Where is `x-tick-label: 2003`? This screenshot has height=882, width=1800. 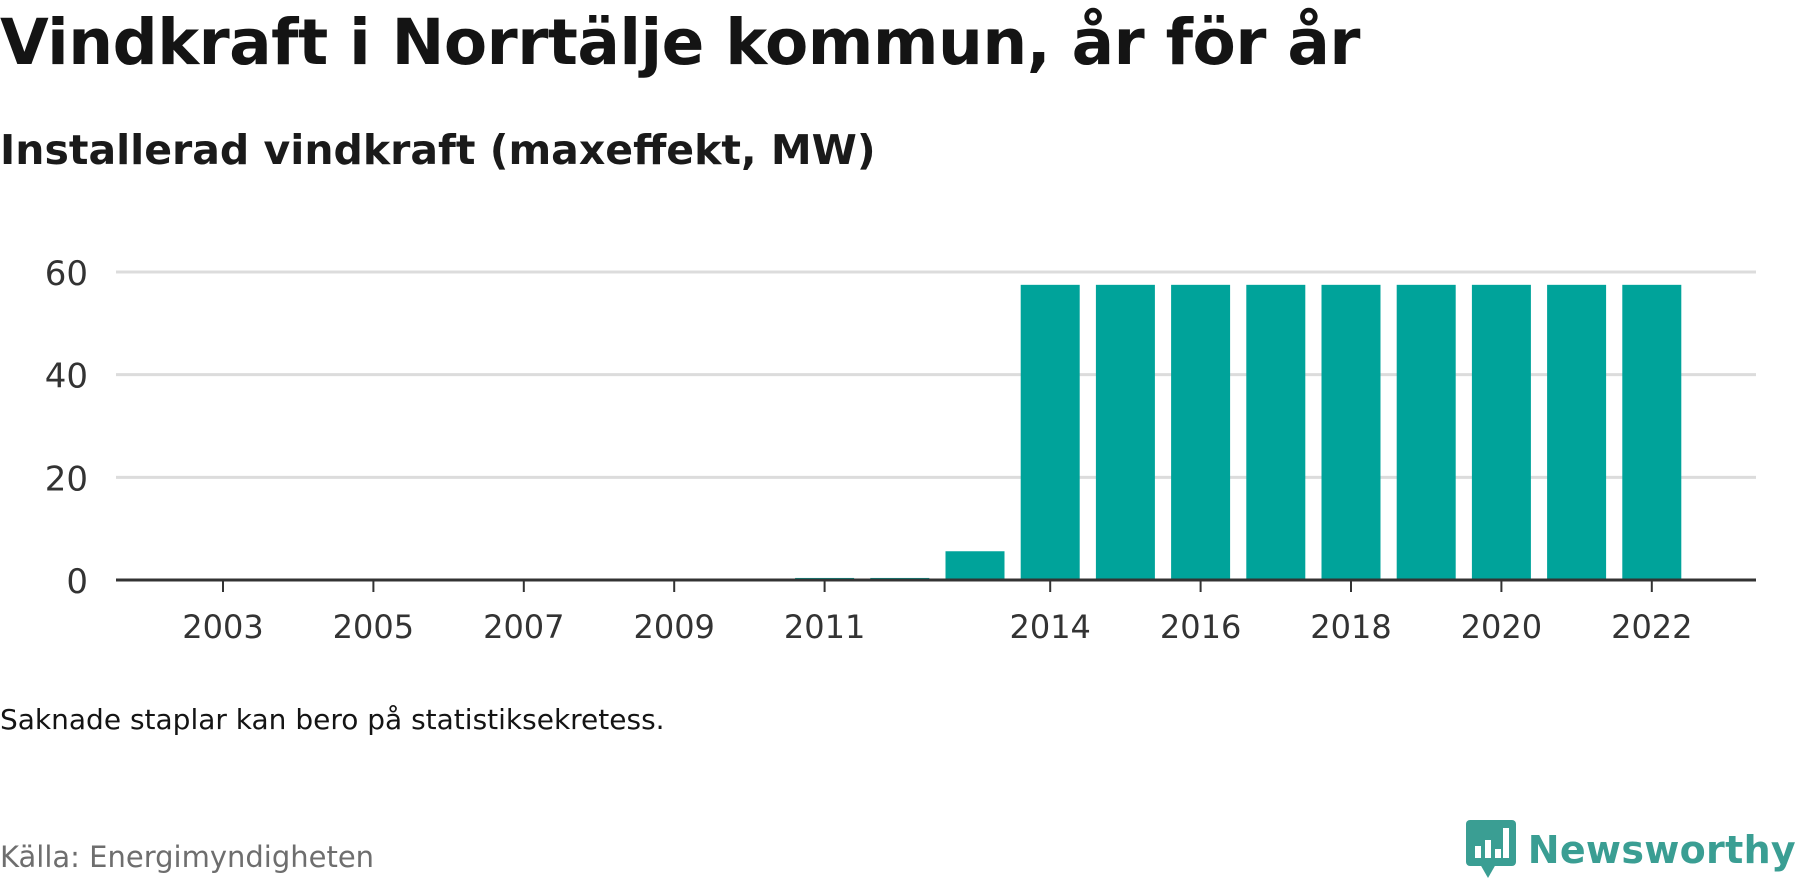 x-tick-label: 2003 is located at coordinates (222, 627).